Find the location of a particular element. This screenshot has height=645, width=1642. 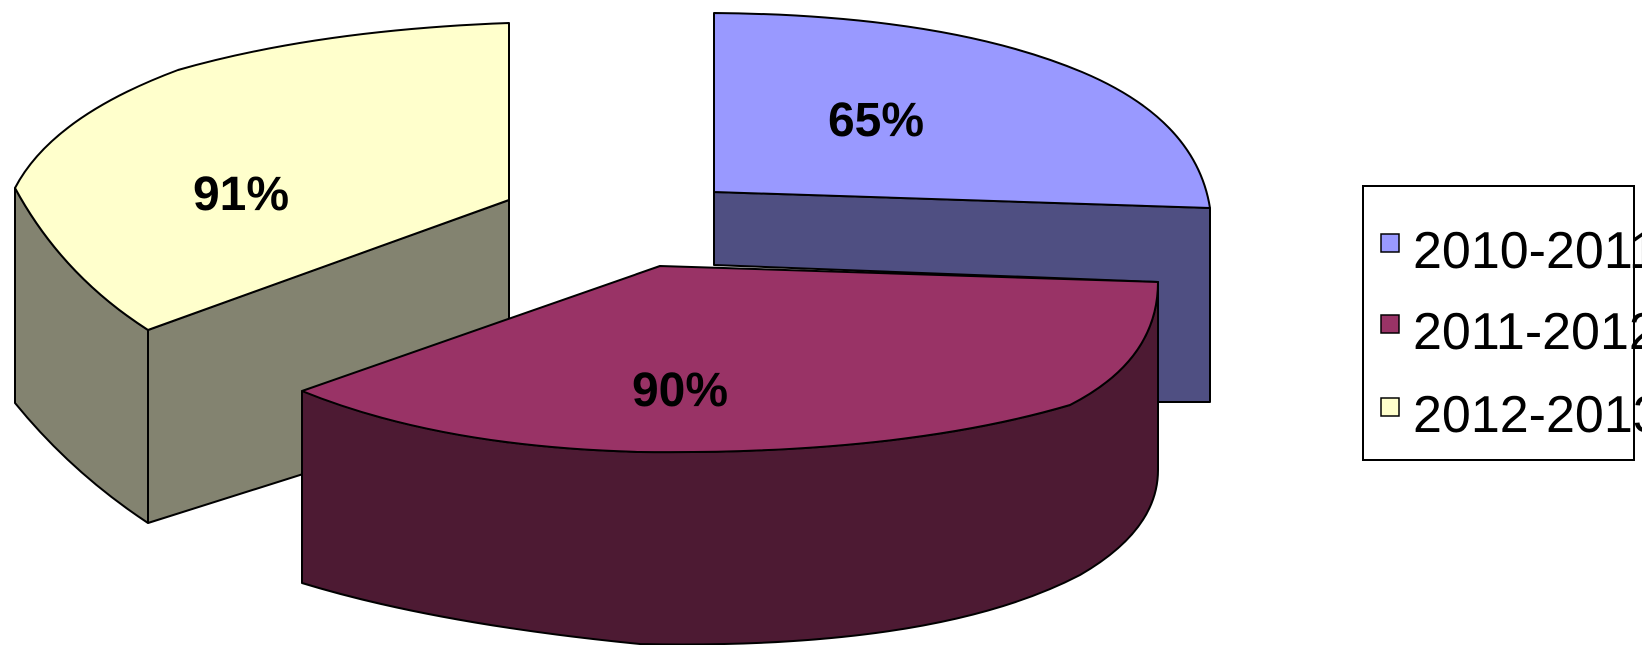

chart-legend: 2010-2011 2011-2012 2012-2013 is located at coordinates (1502, 323).